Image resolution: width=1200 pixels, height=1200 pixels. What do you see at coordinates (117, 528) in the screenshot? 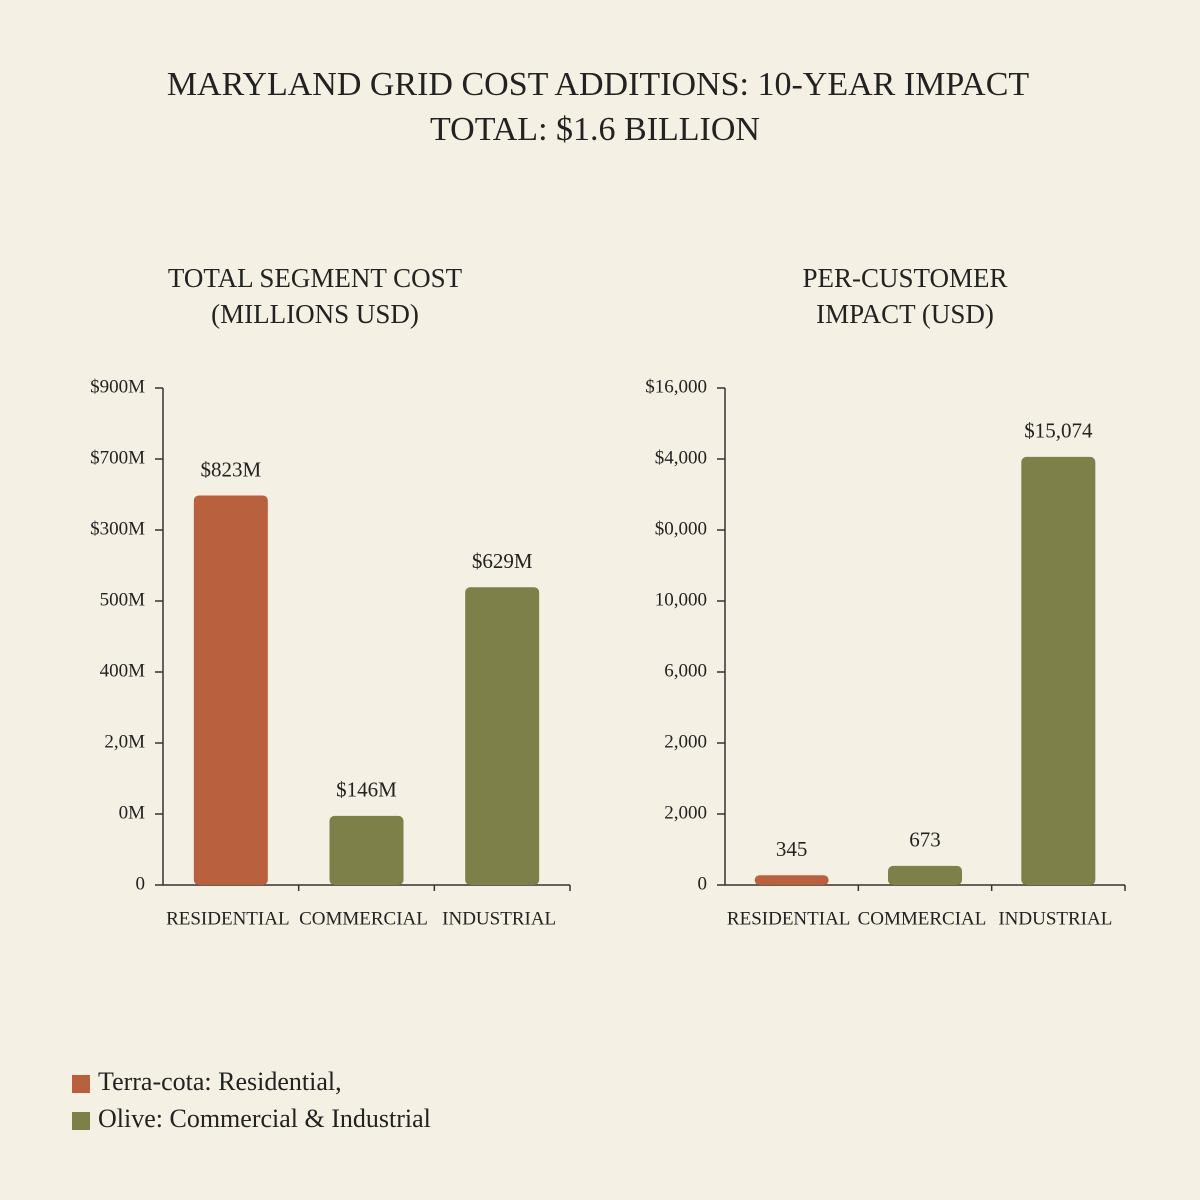
I see `y-tick-label: $300M` at bounding box center [117, 528].